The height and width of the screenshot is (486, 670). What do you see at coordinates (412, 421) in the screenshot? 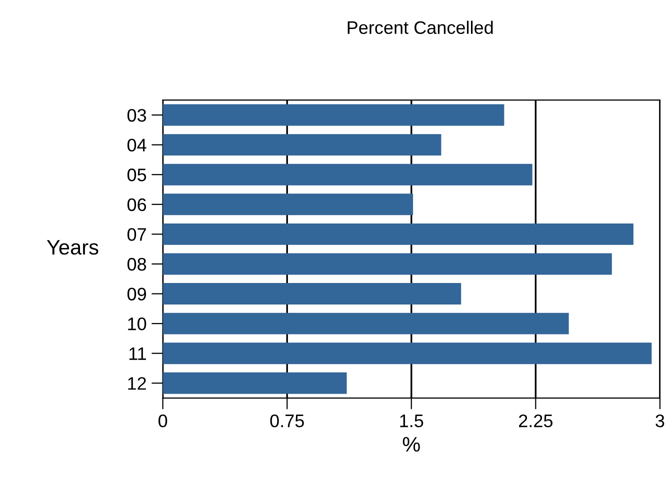
I see `x-tick-label: 1.5` at bounding box center [412, 421].